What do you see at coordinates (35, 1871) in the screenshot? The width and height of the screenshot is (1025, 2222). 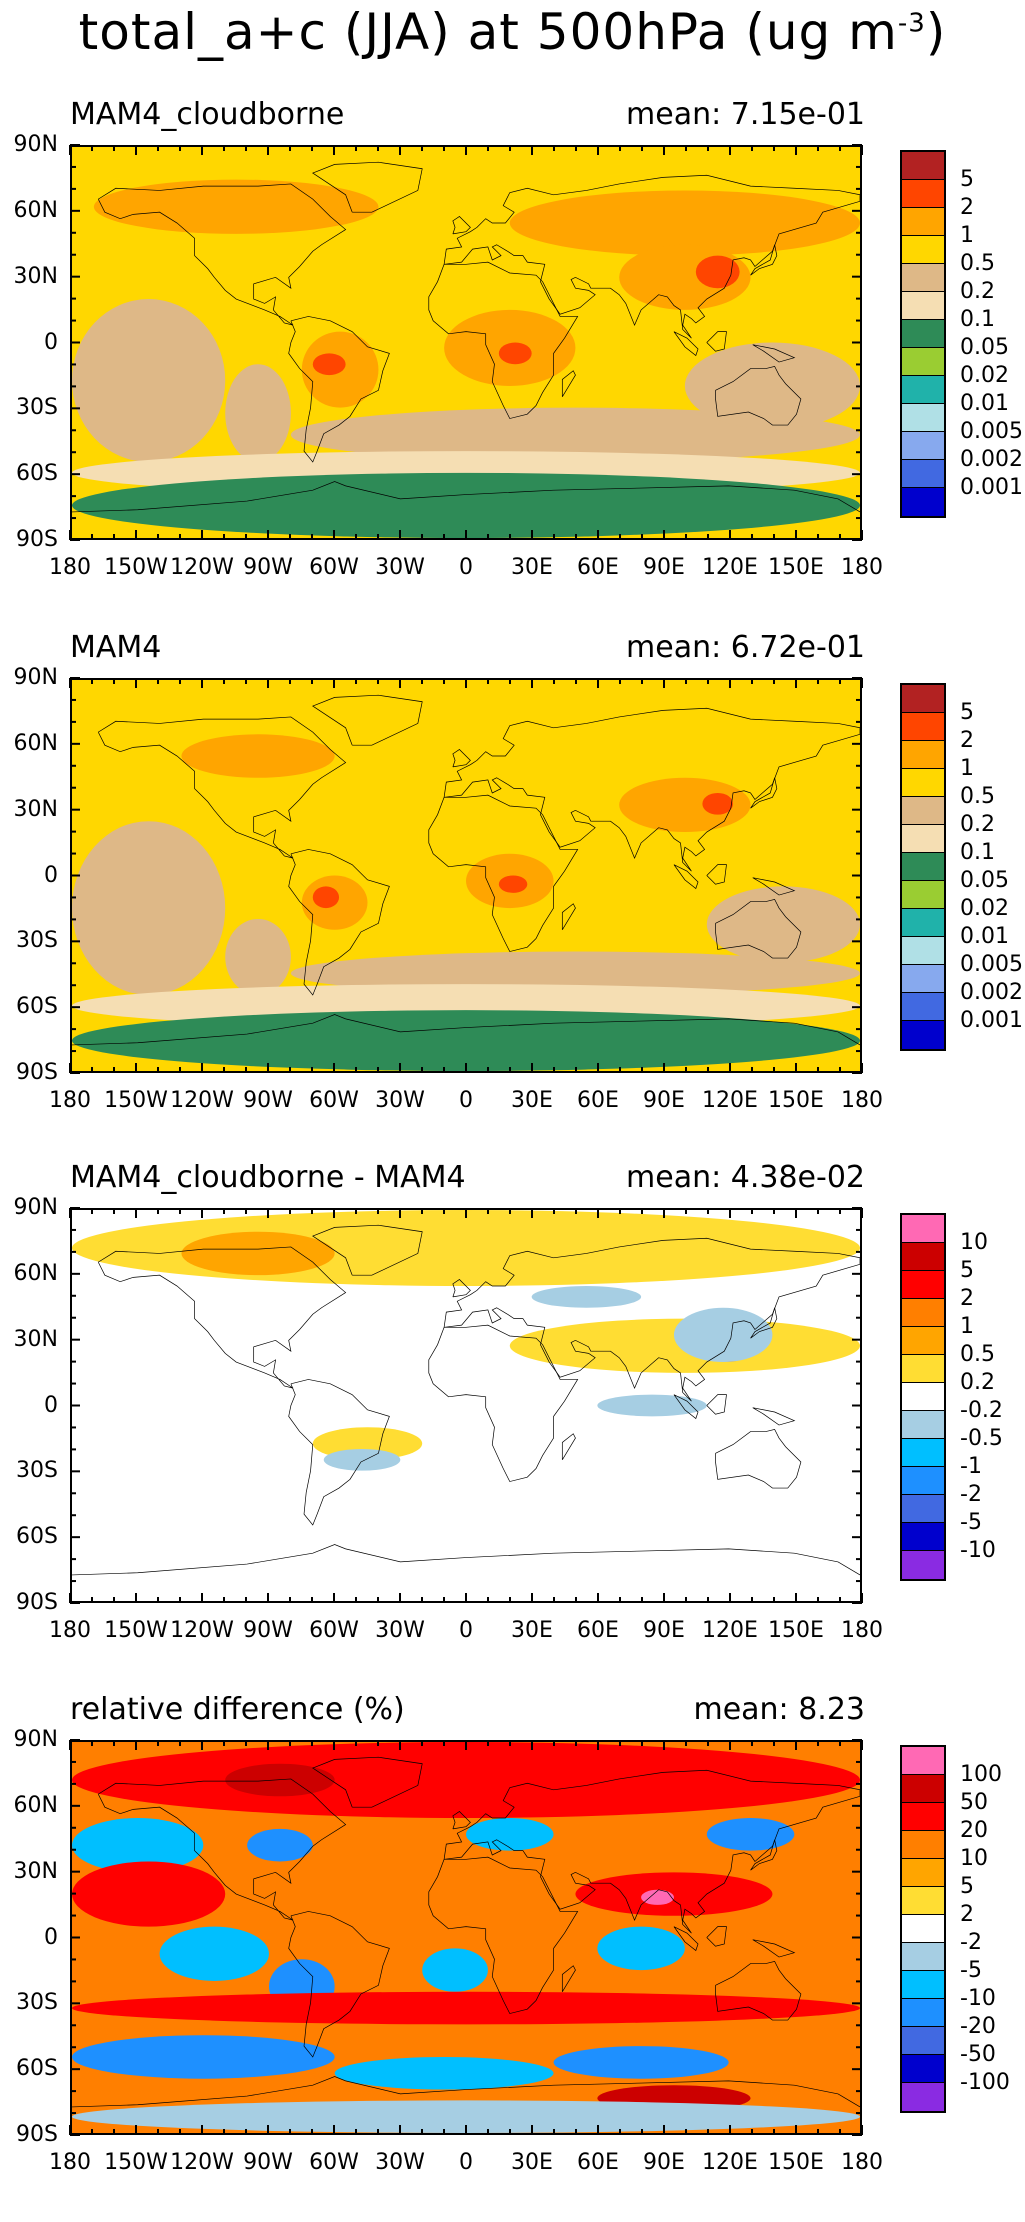 I see `lat-tick-label: 30N` at bounding box center [35, 1871].